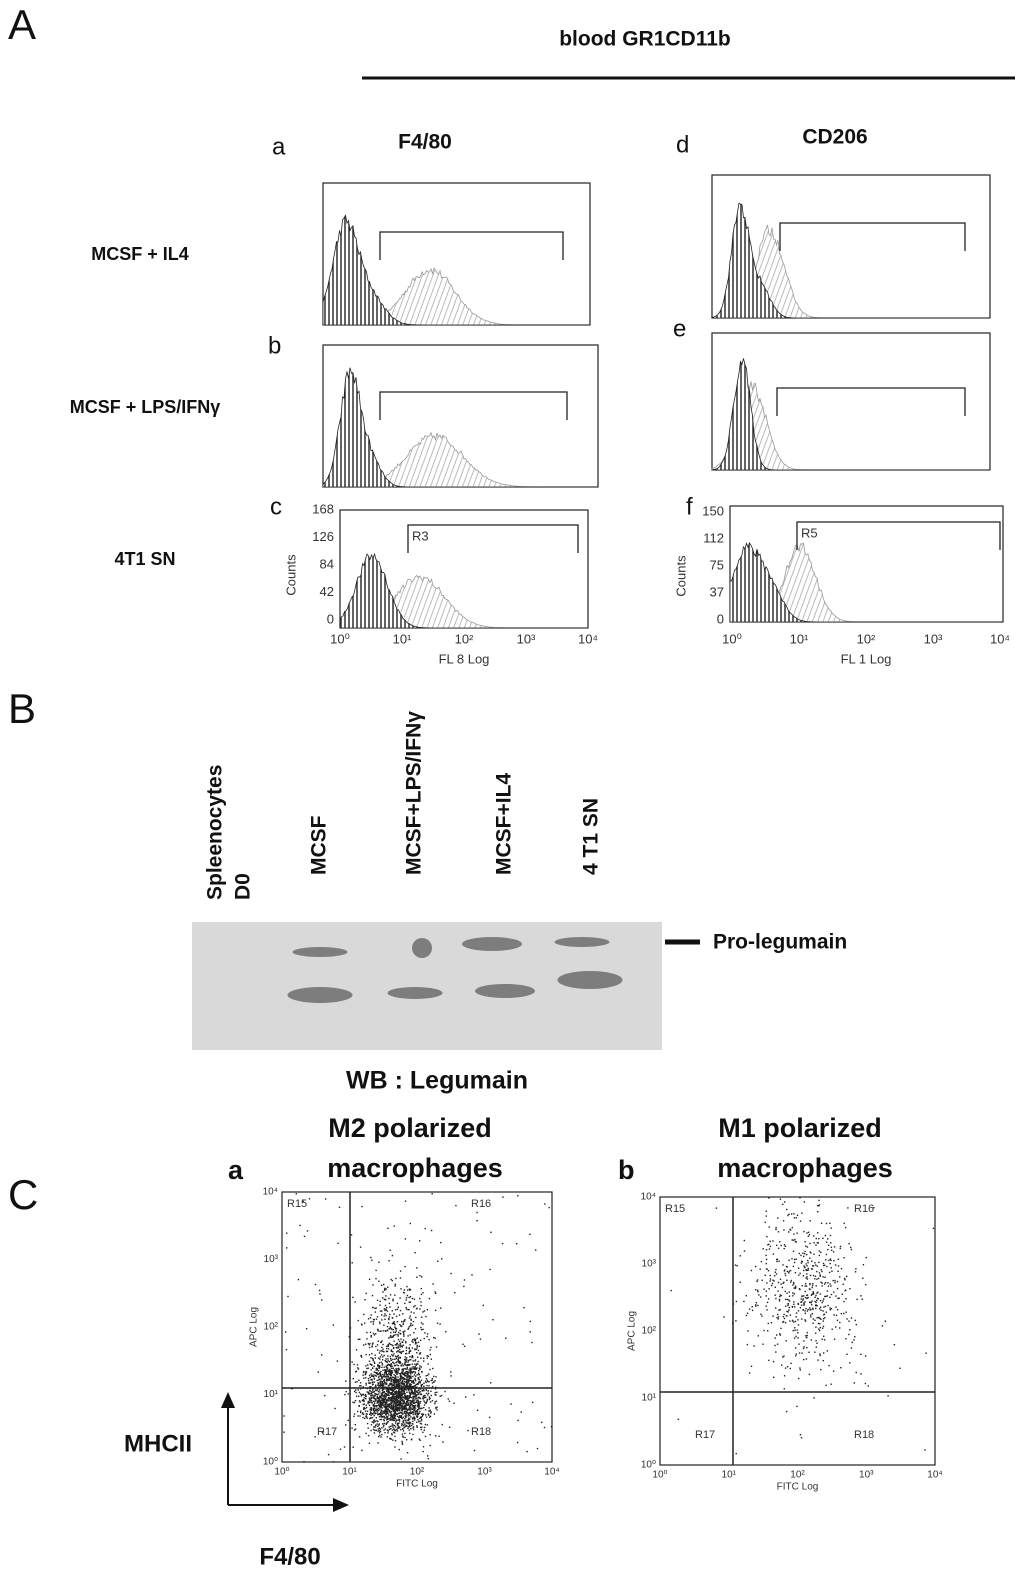 The width and height of the screenshot is (1024, 1575). What do you see at coordinates (140, 254) in the screenshot?
I see `row-label: MCSF + IL4` at bounding box center [140, 254].